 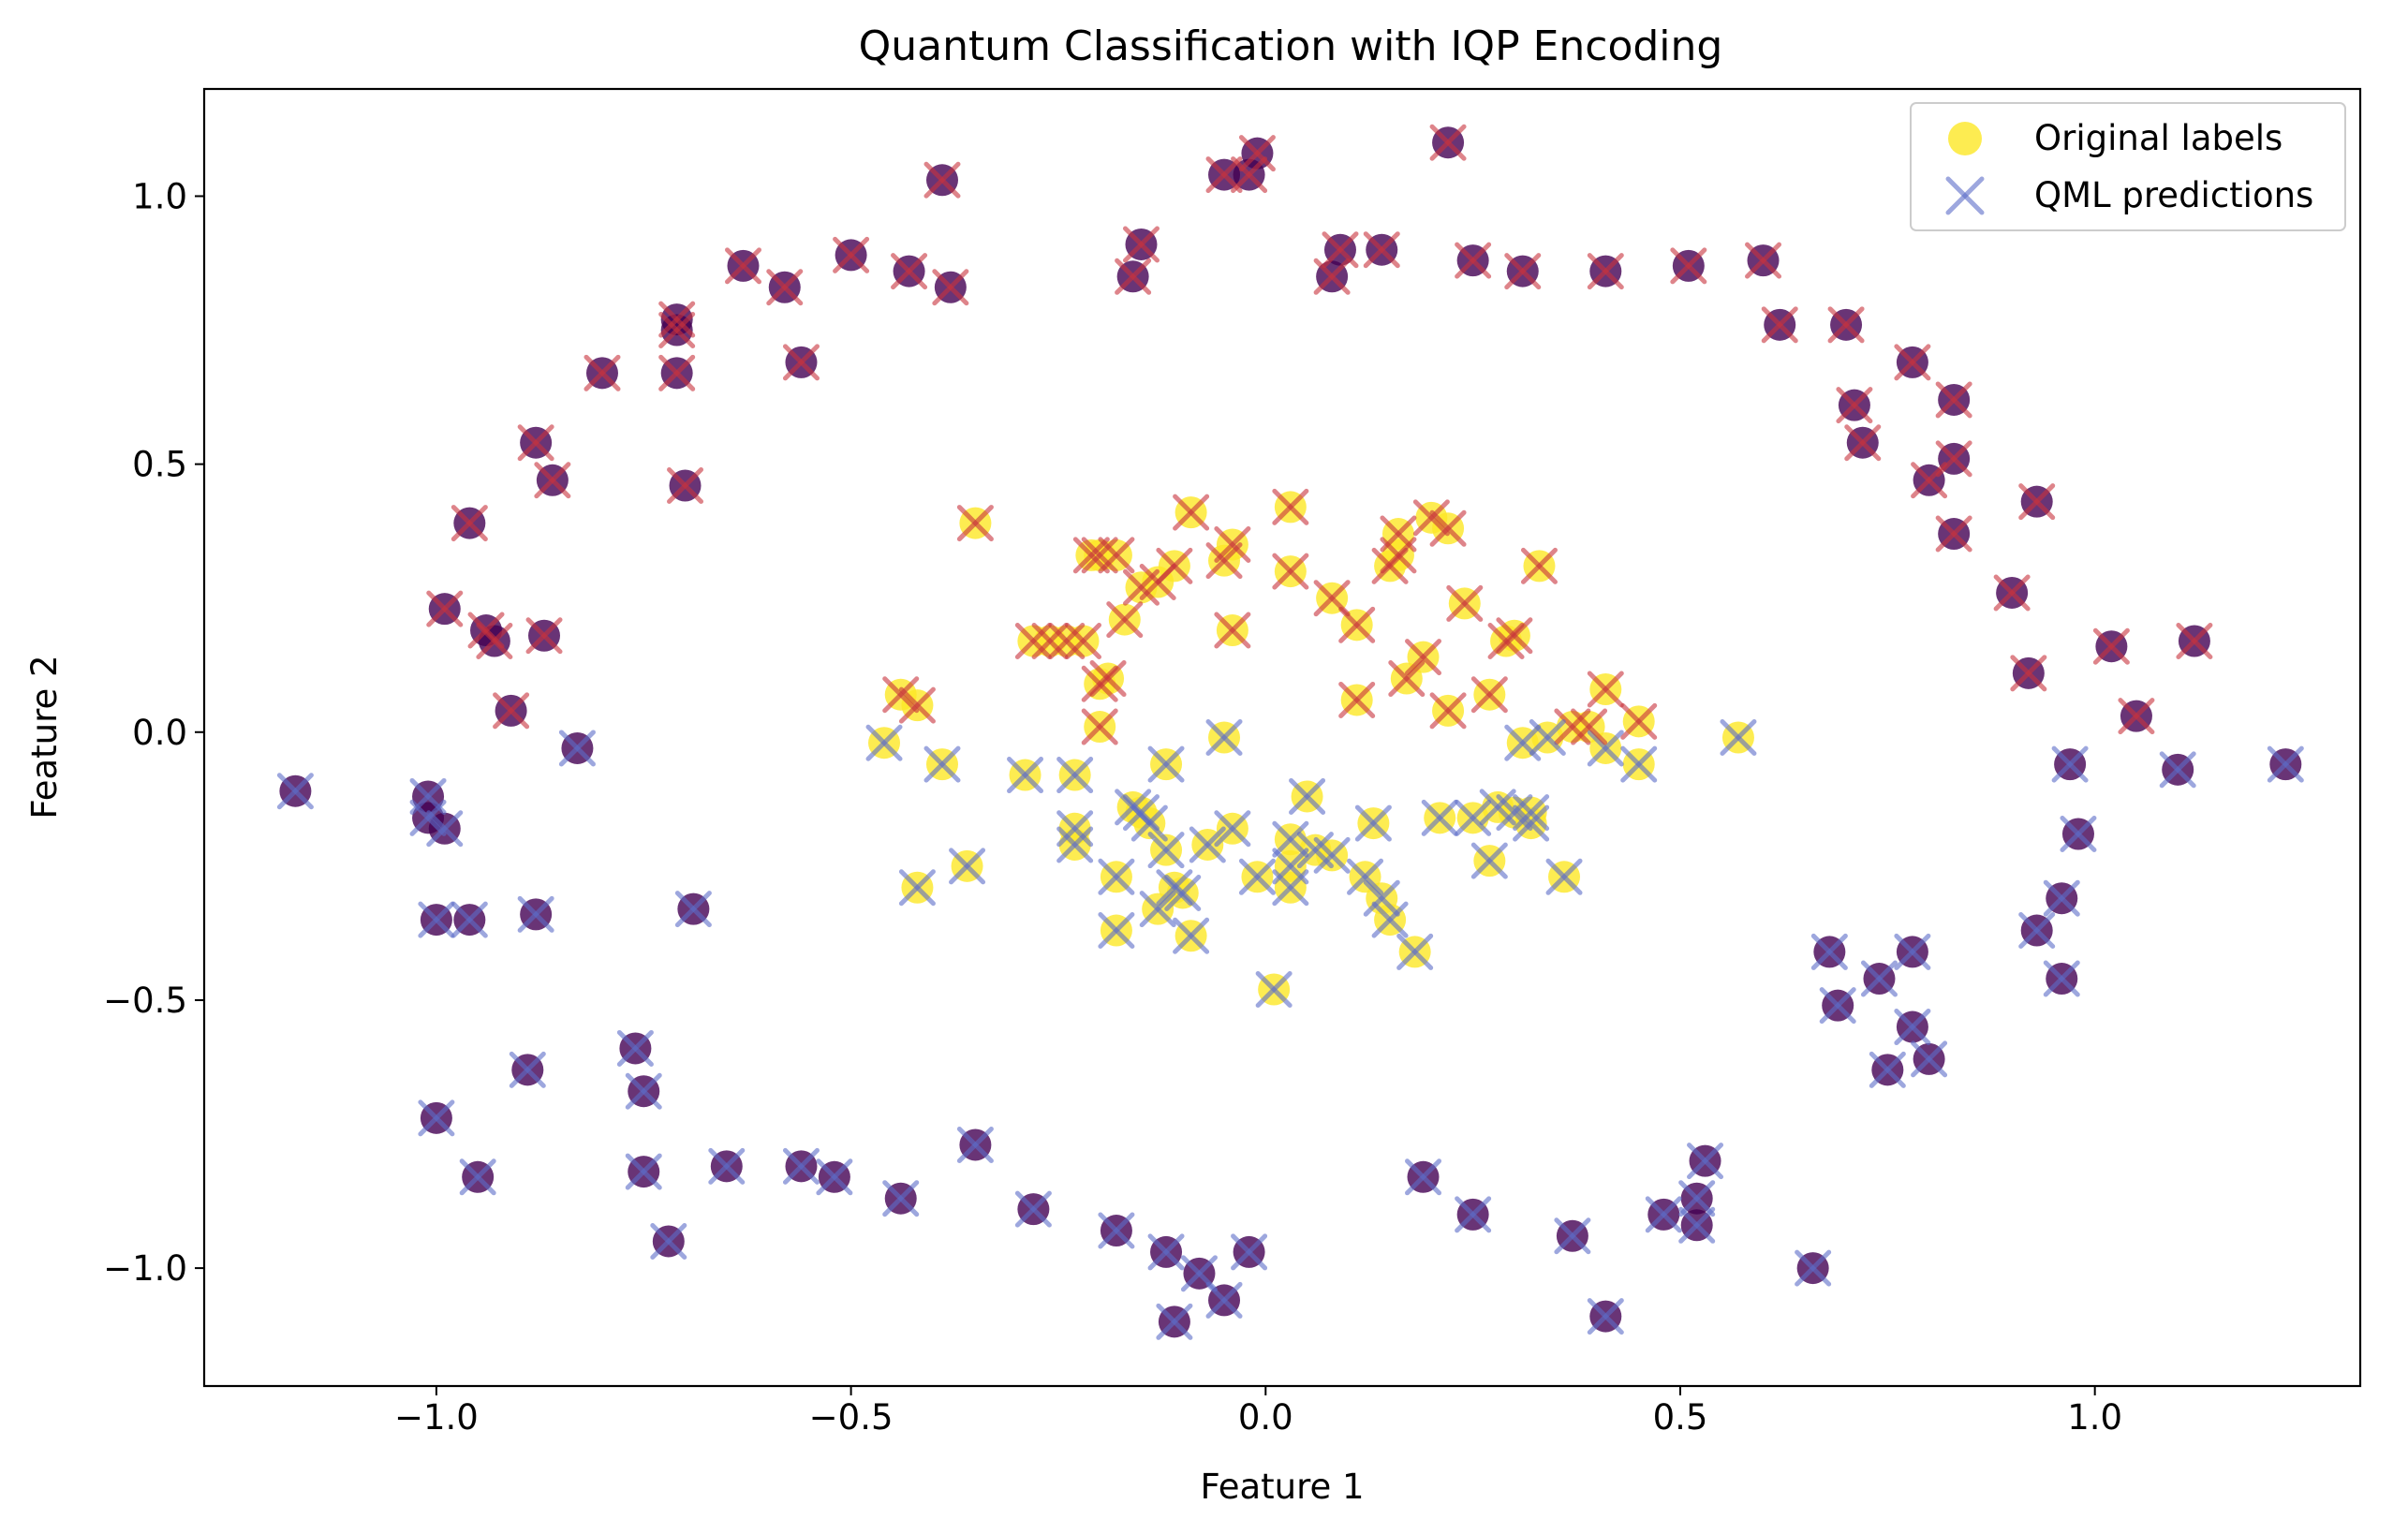 I want to click on x-axis: −1.0 −0.5 0.0 0.5 1.0, so click(x=1258, y=1412).